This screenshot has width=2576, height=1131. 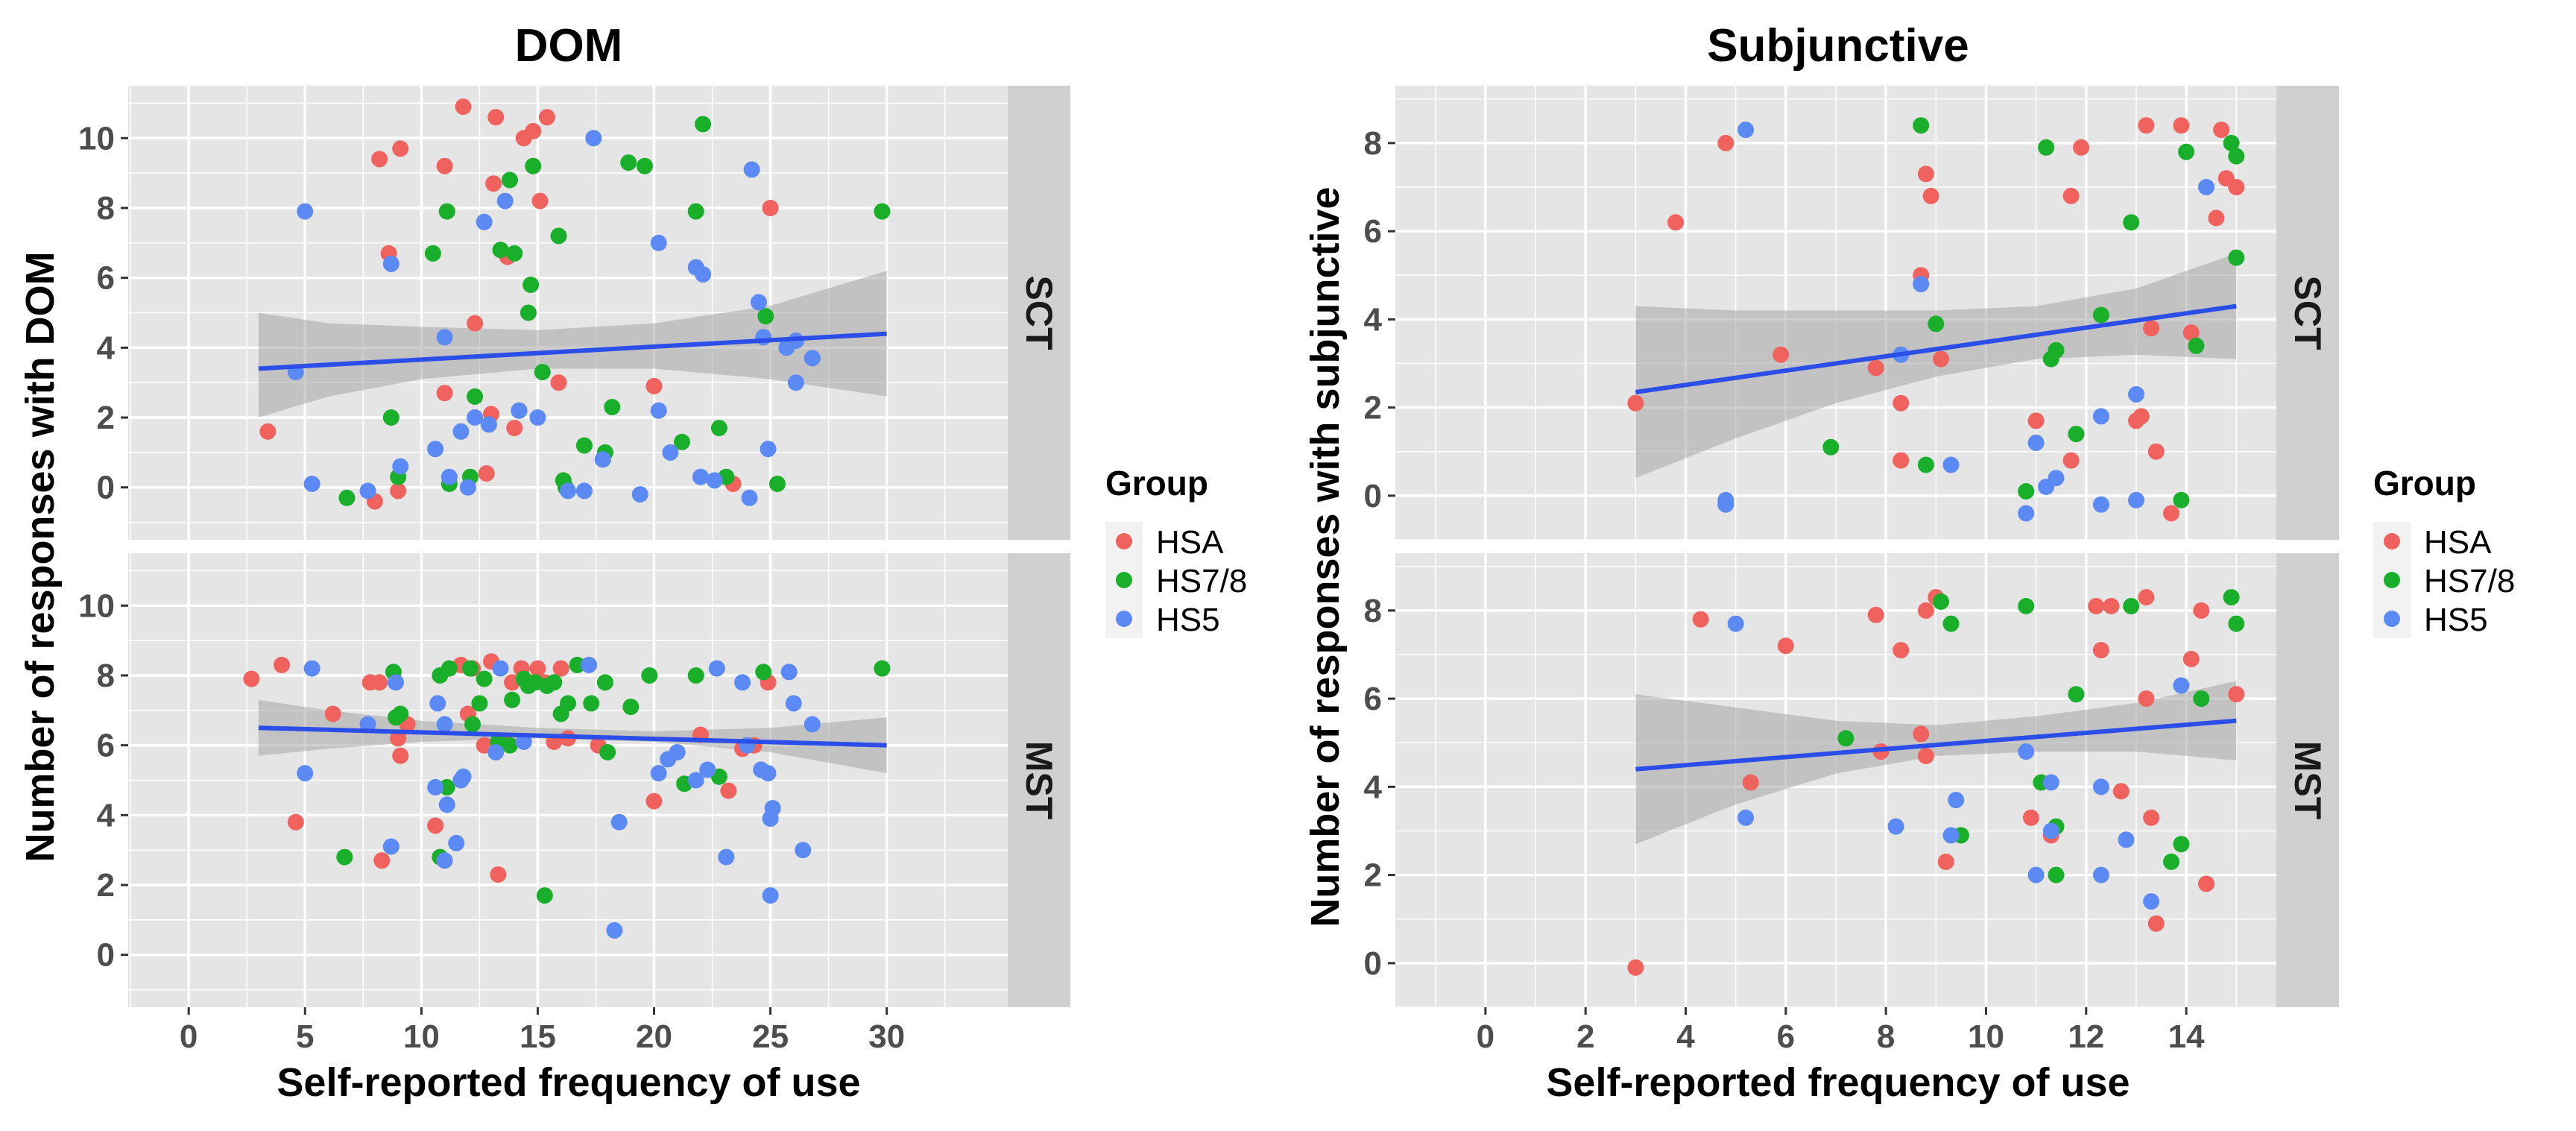 What do you see at coordinates (1039, 313) in the screenshot?
I see `dom-sct-strip-label: SCT` at bounding box center [1039, 313].